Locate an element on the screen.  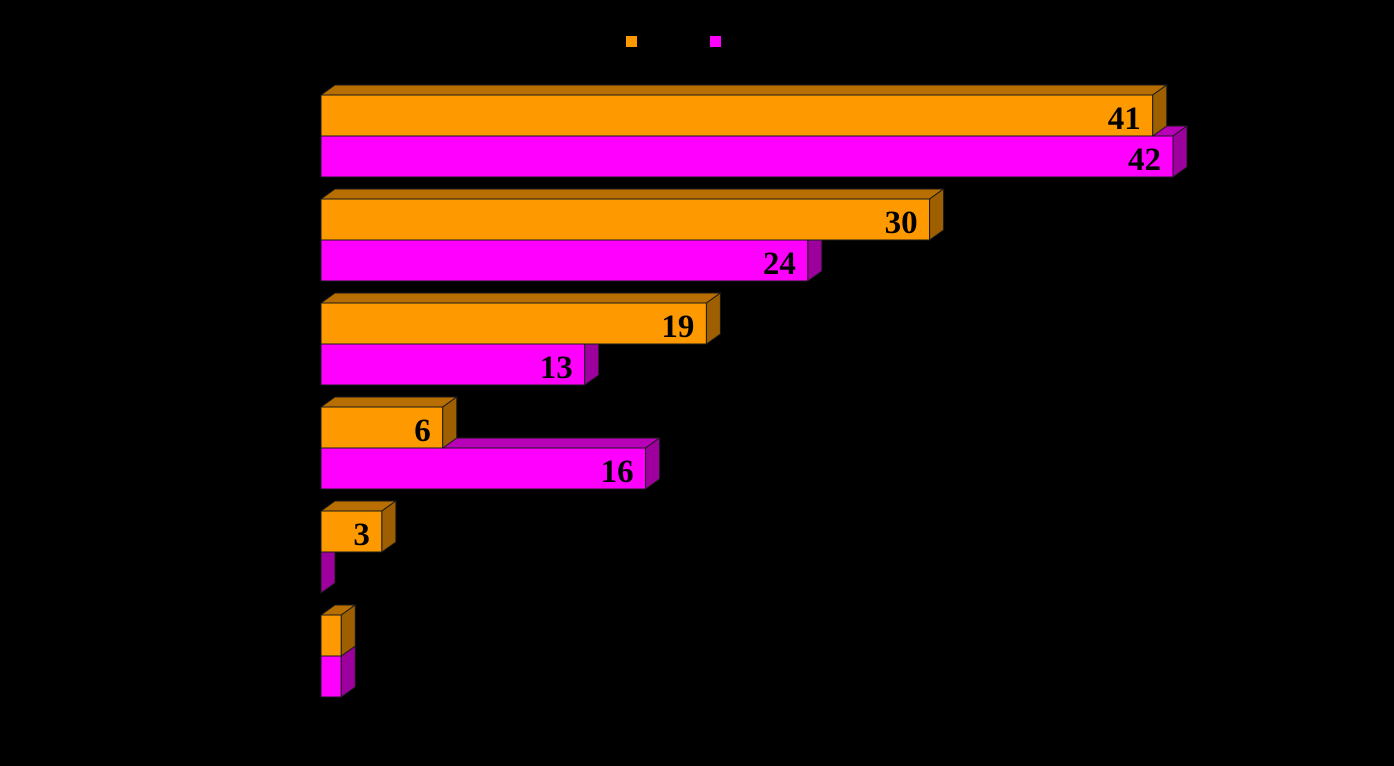
data-label-series-1-group-1: 41 is located at coordinates (1124, 119).